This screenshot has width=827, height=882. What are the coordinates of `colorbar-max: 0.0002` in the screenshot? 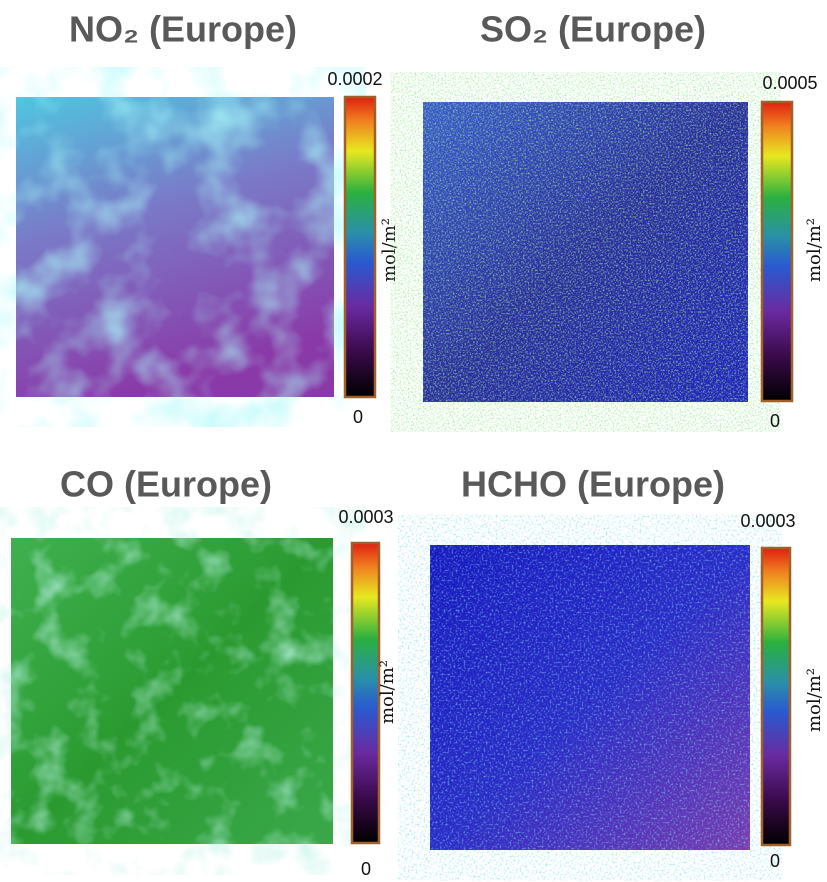 It's located at (354, 79).